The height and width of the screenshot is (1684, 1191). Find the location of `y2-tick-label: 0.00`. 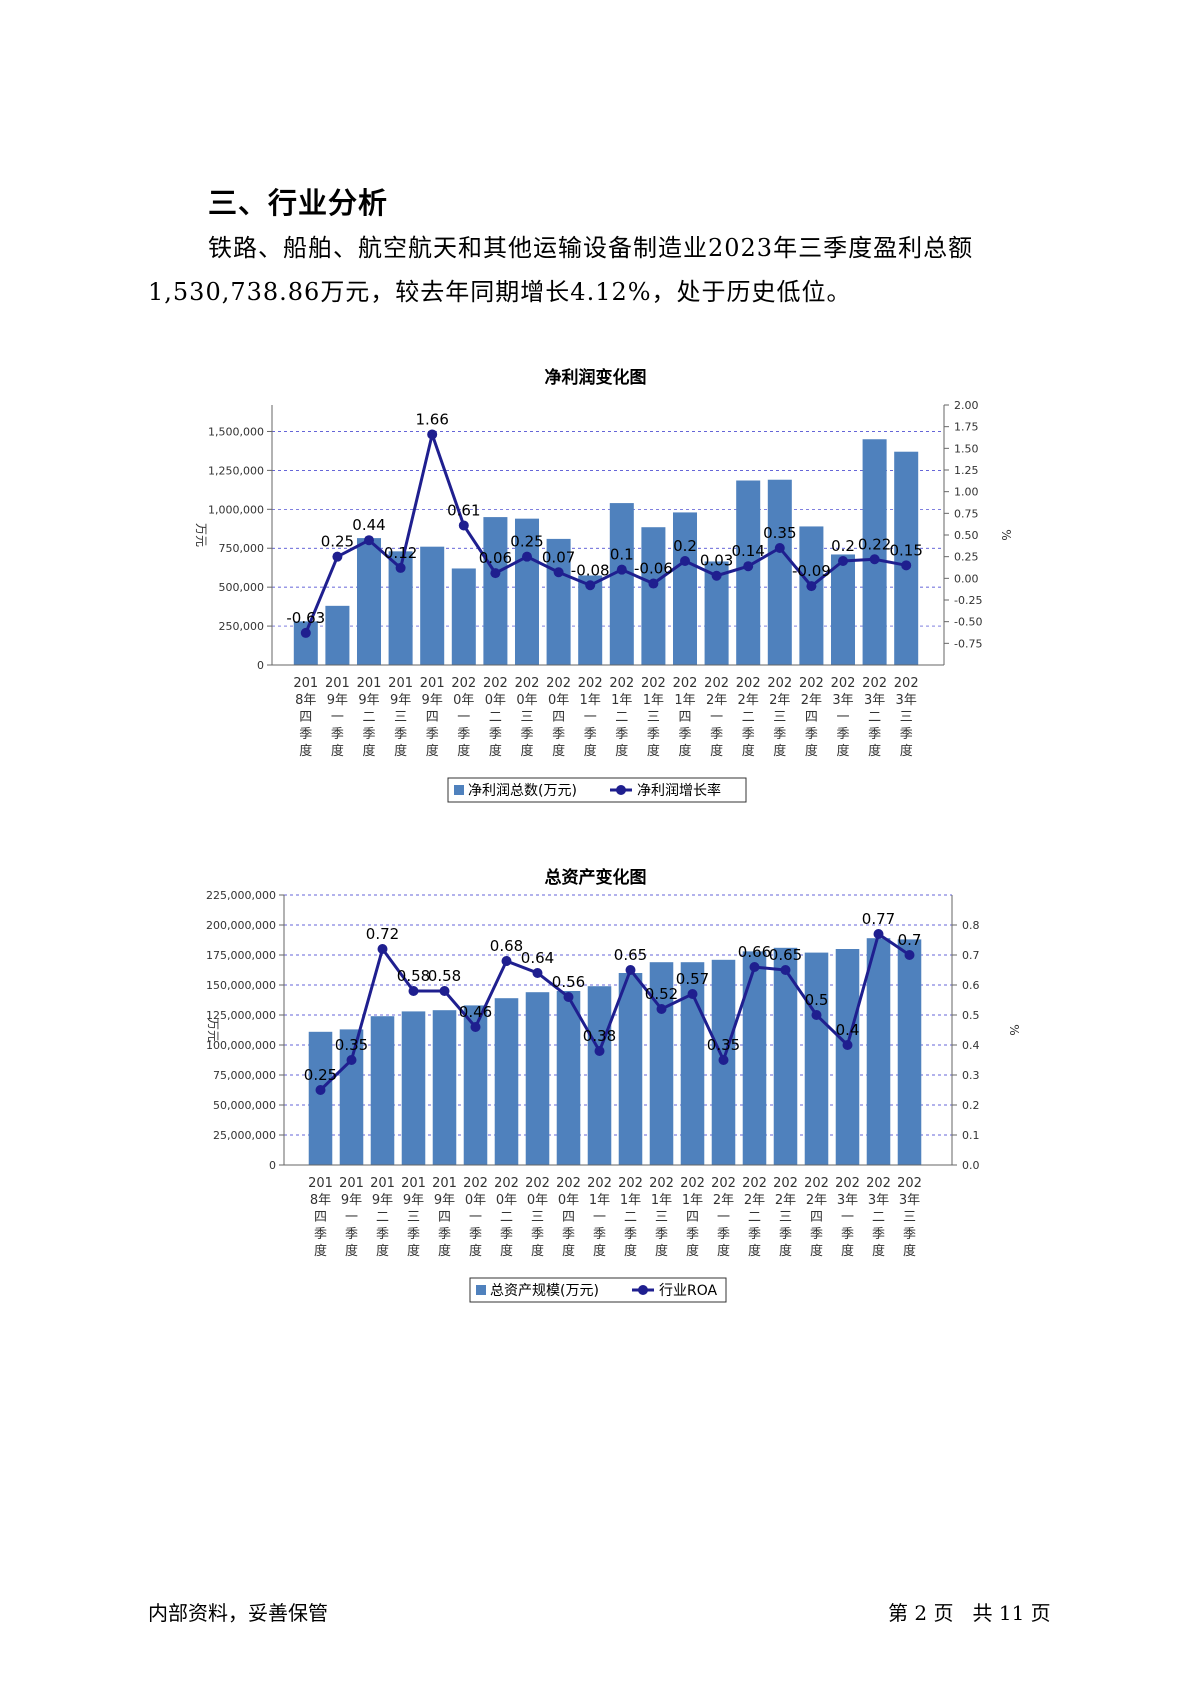

y2-tick-label: 0.00 is located at coordinates (966, 578).